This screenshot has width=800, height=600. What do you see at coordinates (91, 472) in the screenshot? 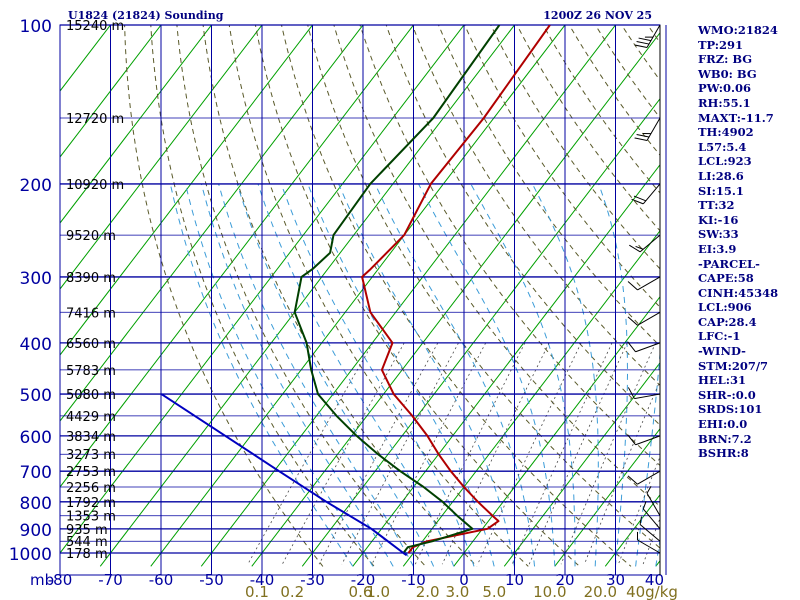
I see `height-label: 2753 m` at bounding box center [91, 472].